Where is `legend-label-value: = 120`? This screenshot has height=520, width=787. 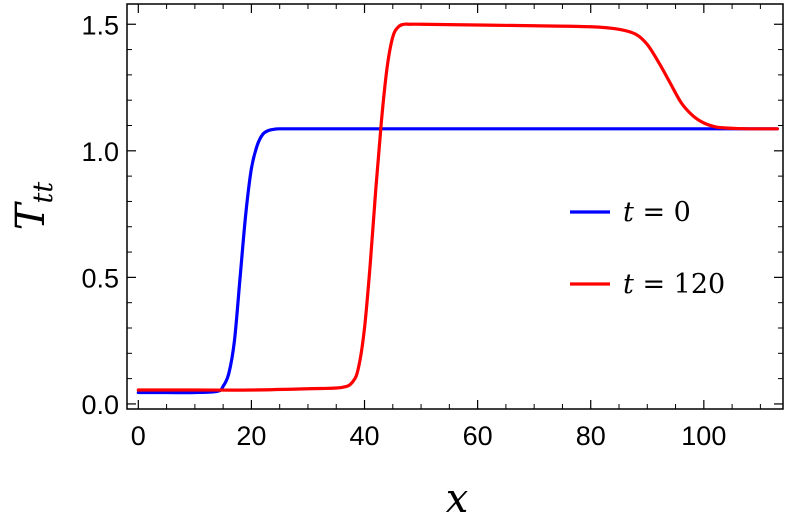
legend-label-value: = 120 is located at coordinates (679, 284).